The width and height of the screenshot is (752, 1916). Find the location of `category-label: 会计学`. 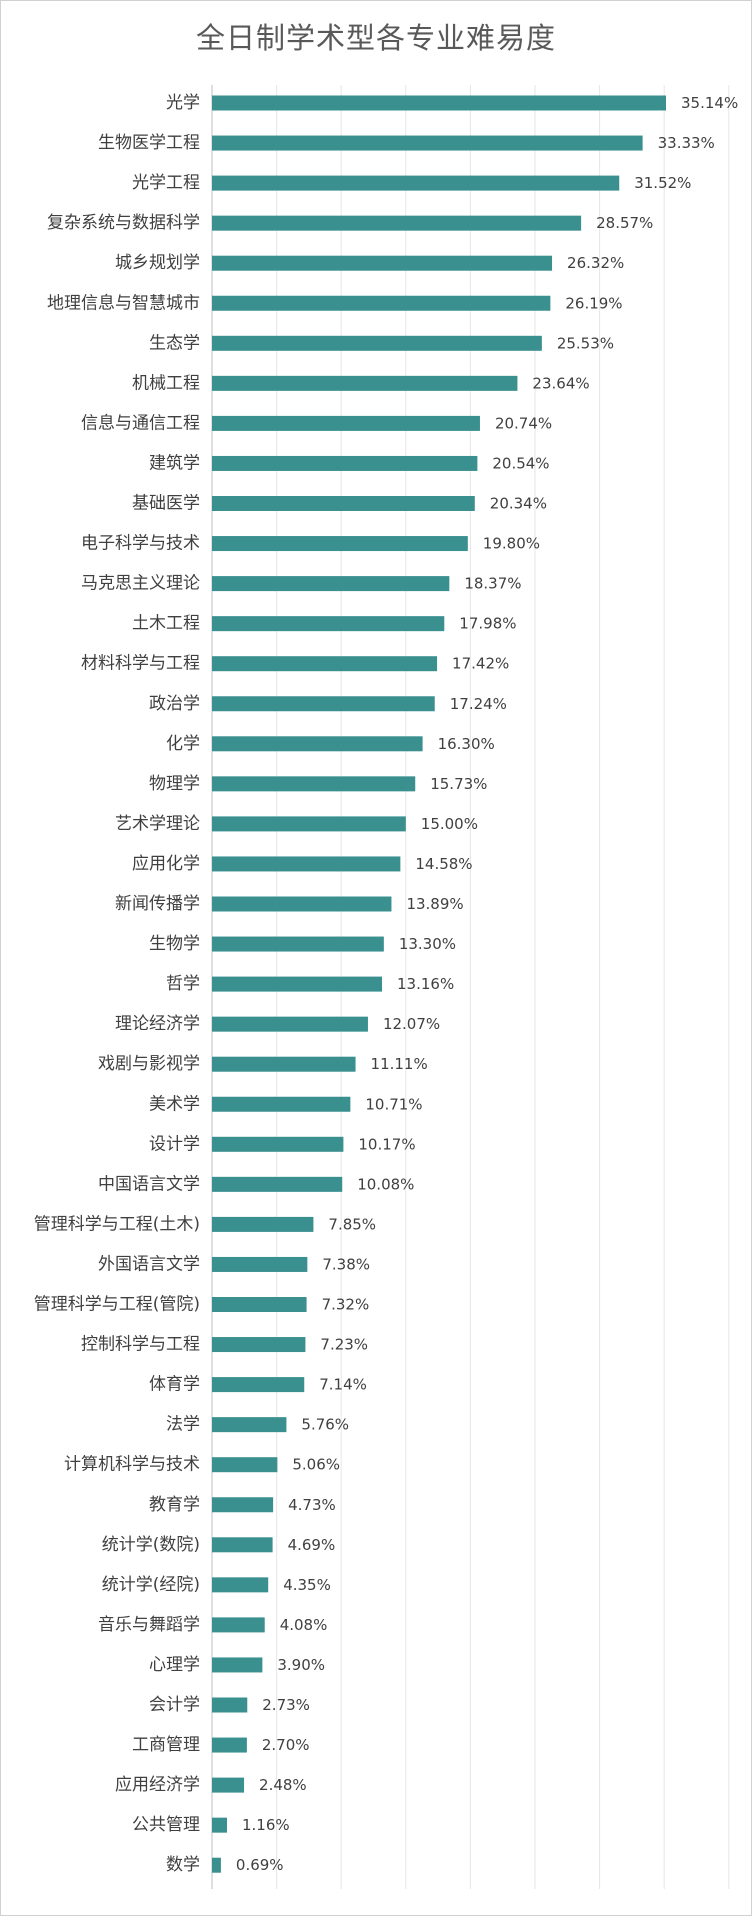

category-label: 会计学 is located at coordinates (174, 1705).